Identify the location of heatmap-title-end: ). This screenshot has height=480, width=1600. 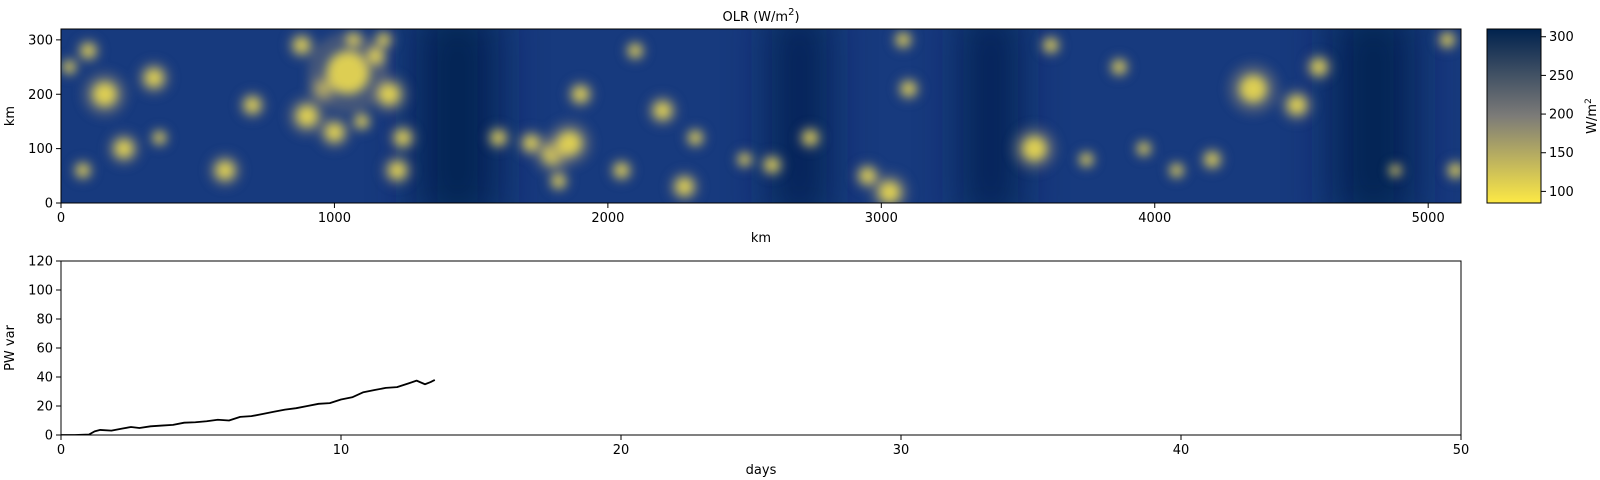
(796, 17).